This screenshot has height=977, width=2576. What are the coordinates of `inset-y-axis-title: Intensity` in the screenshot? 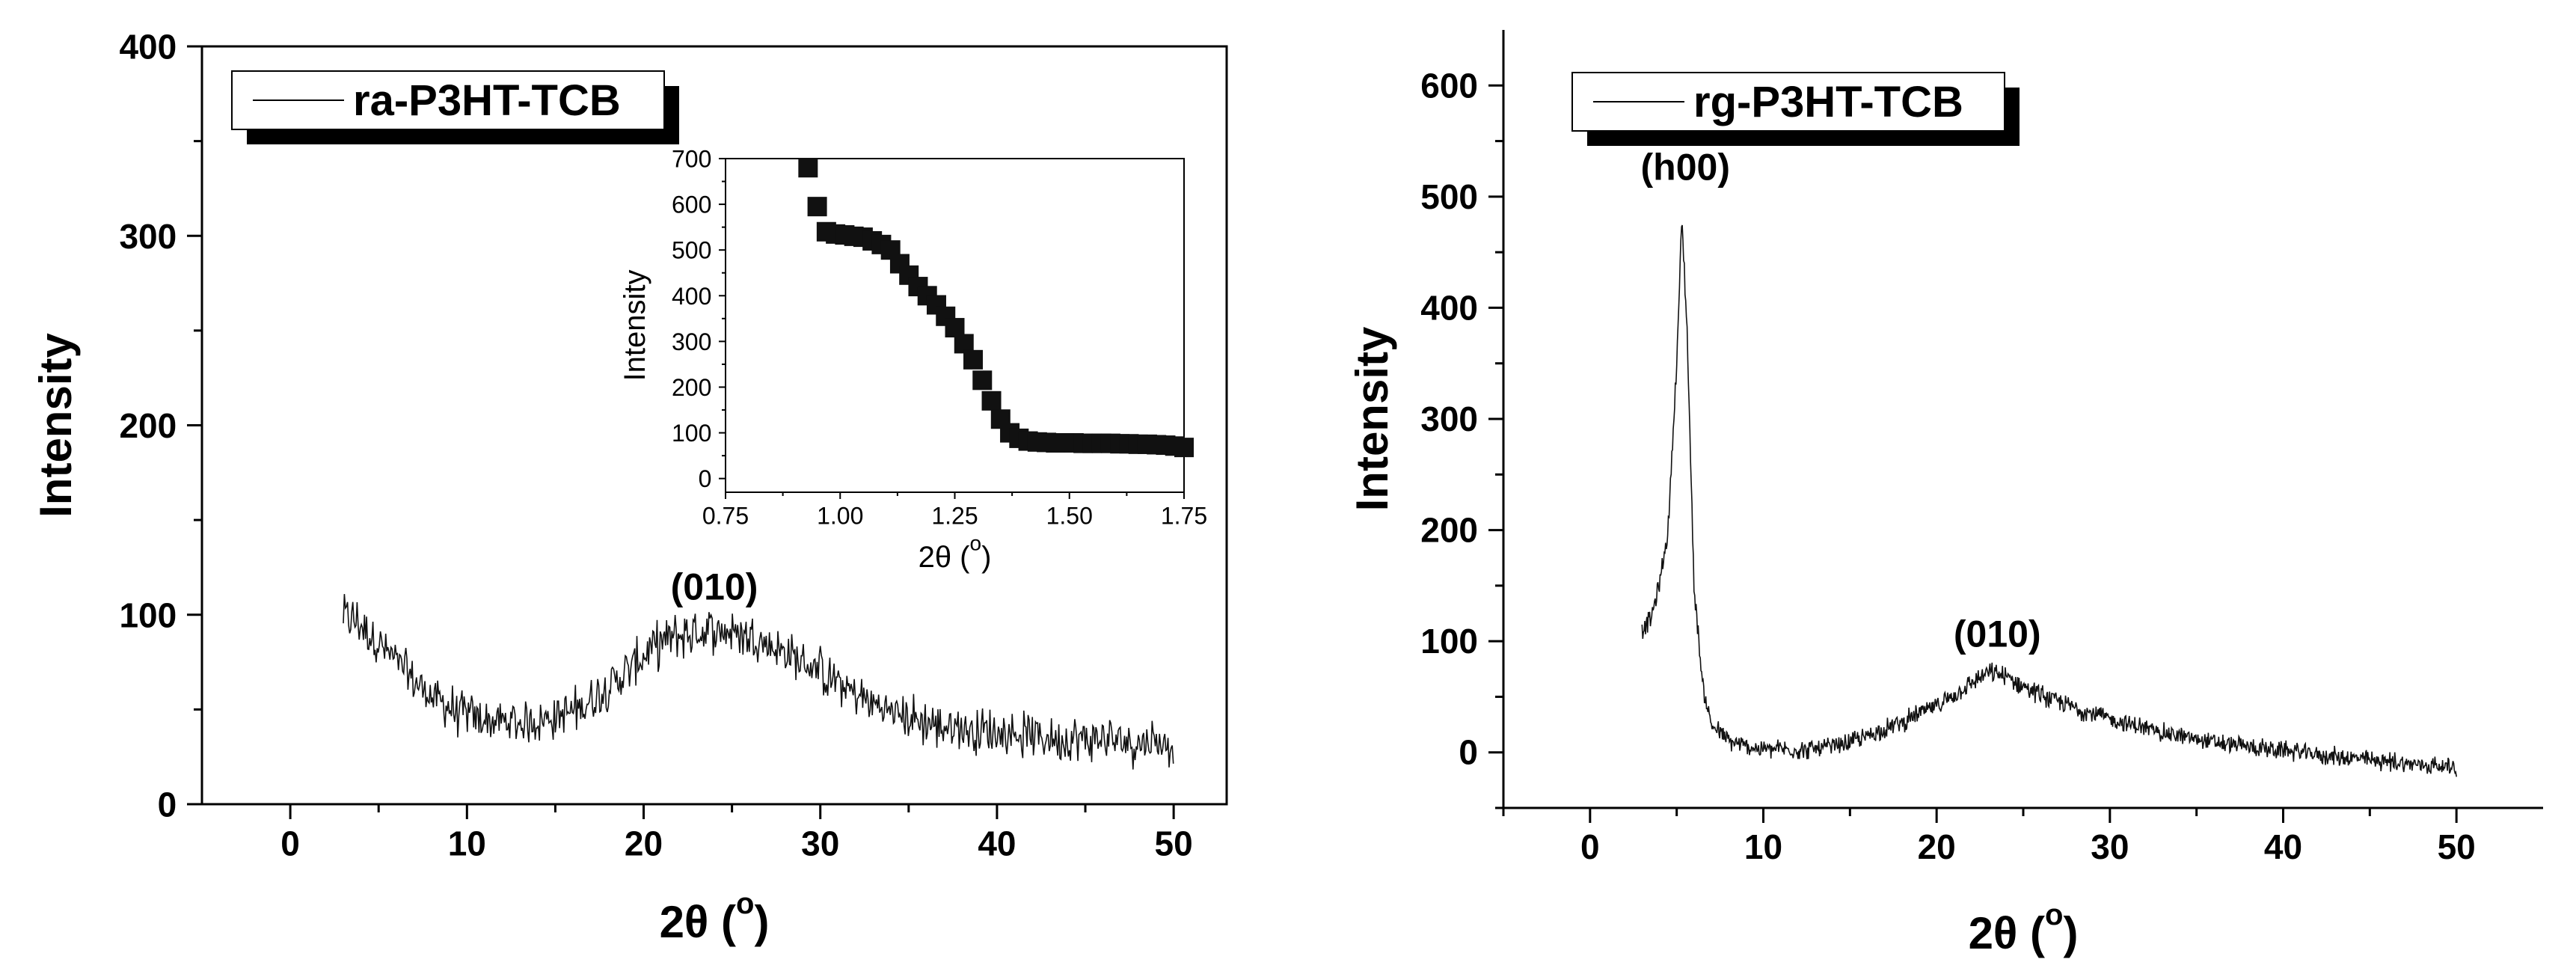 It's located at (635, 326).